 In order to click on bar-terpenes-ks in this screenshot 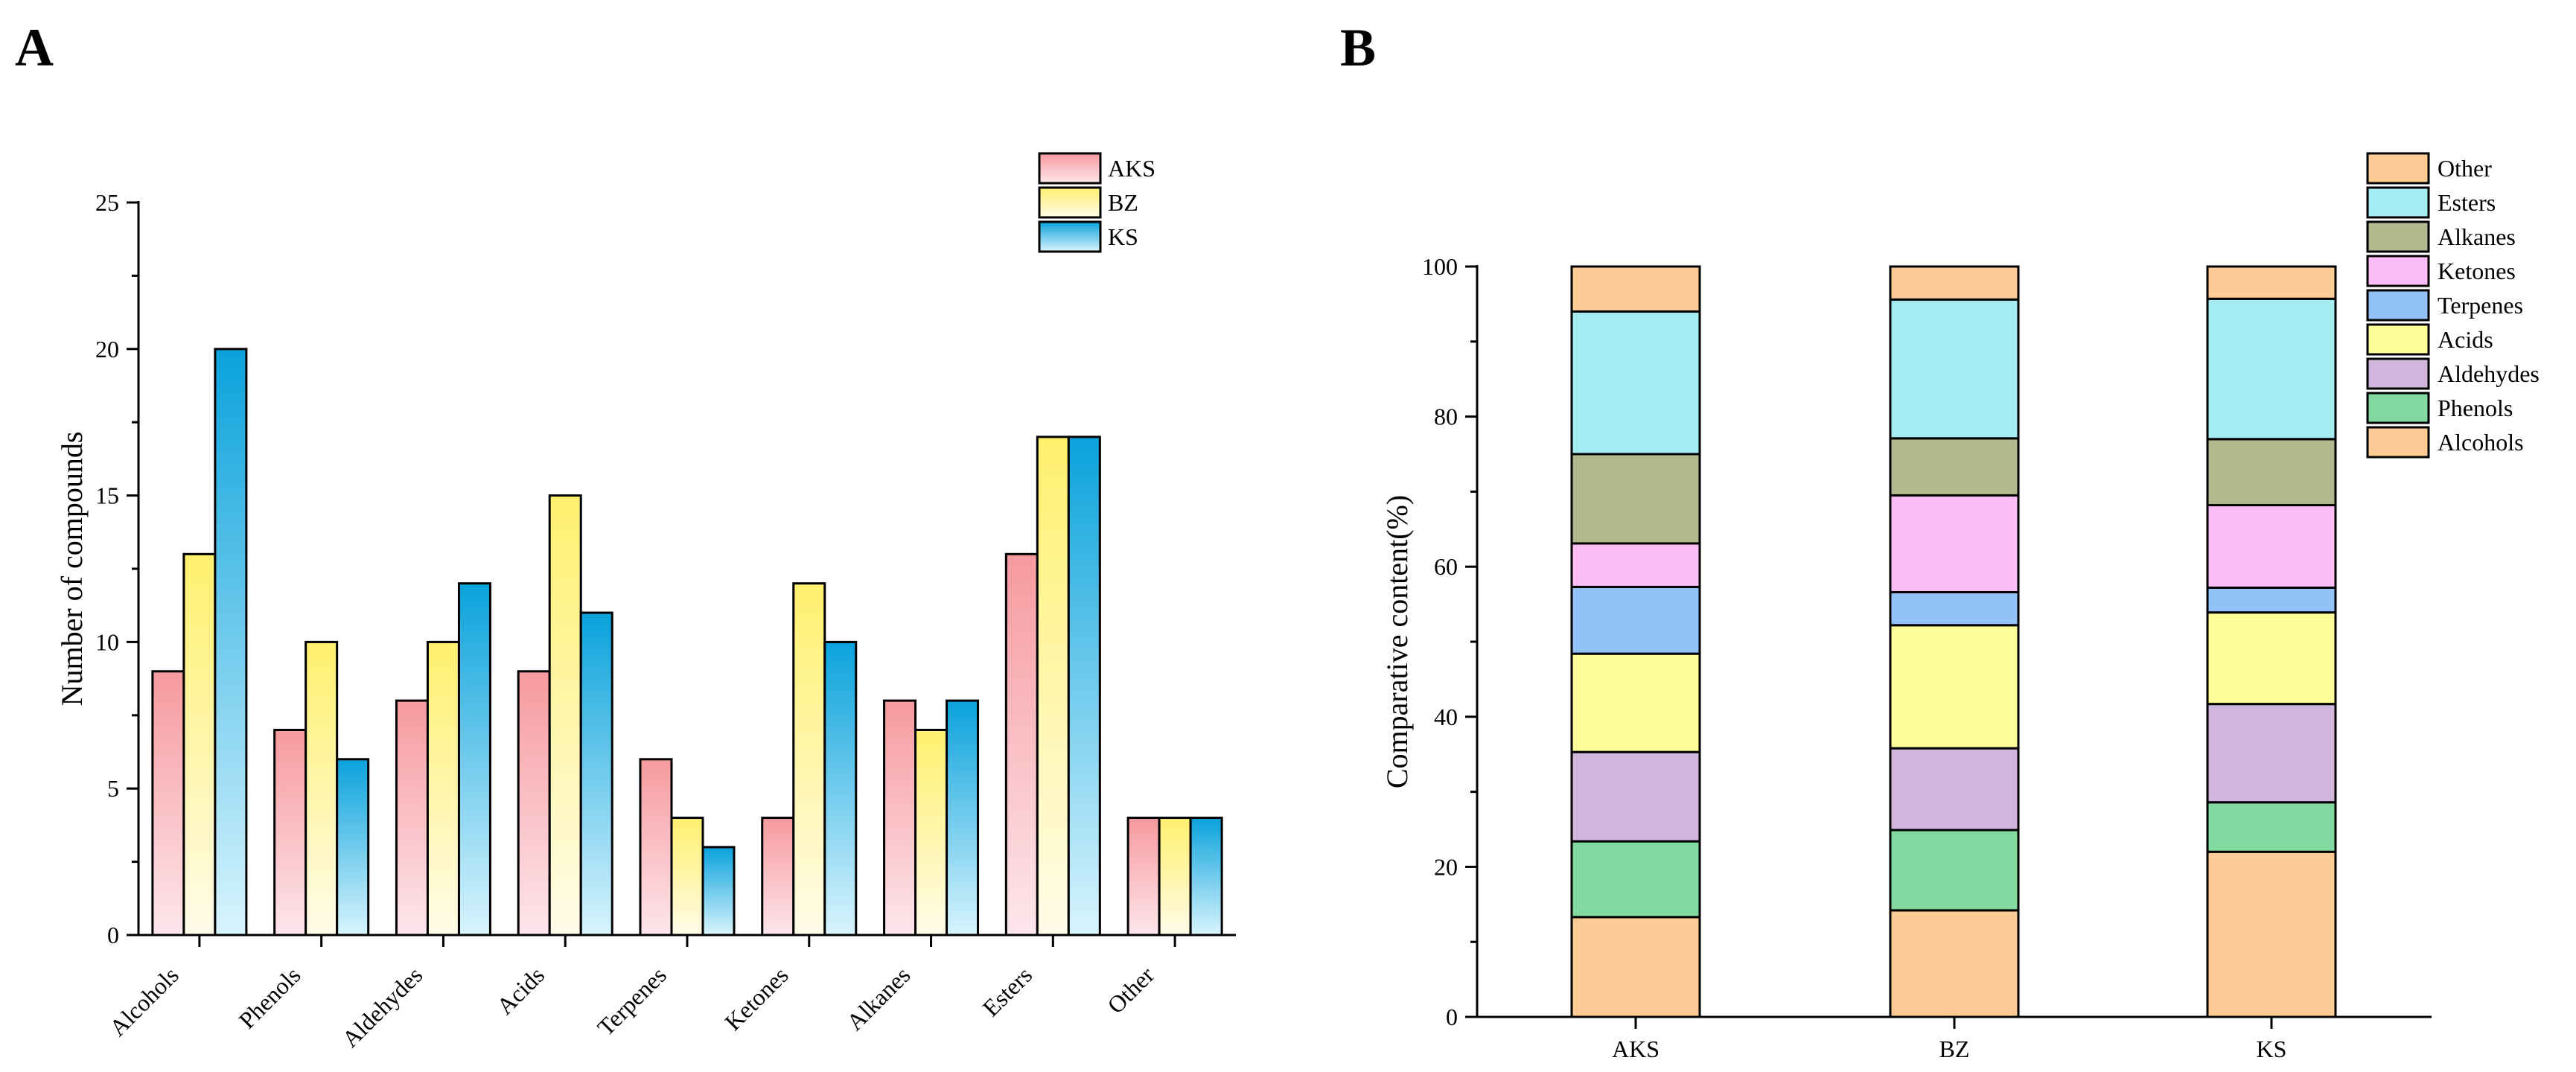, I will do `click(718, 891)`.